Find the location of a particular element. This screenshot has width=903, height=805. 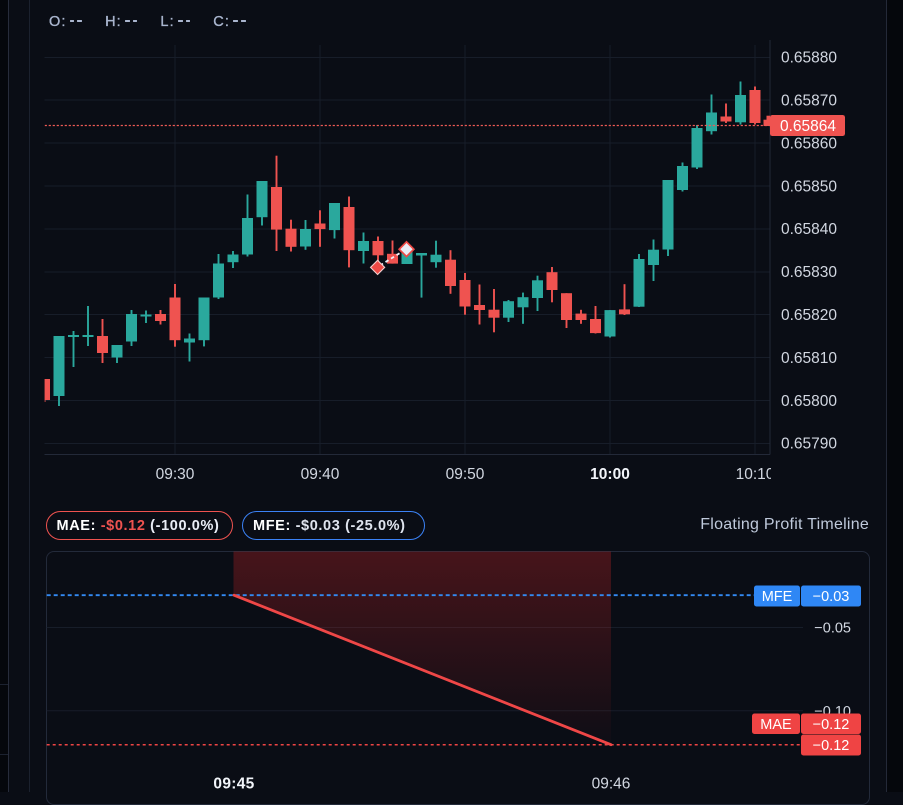

svg-text: 0.65810 is located at coordinates (809, 358).